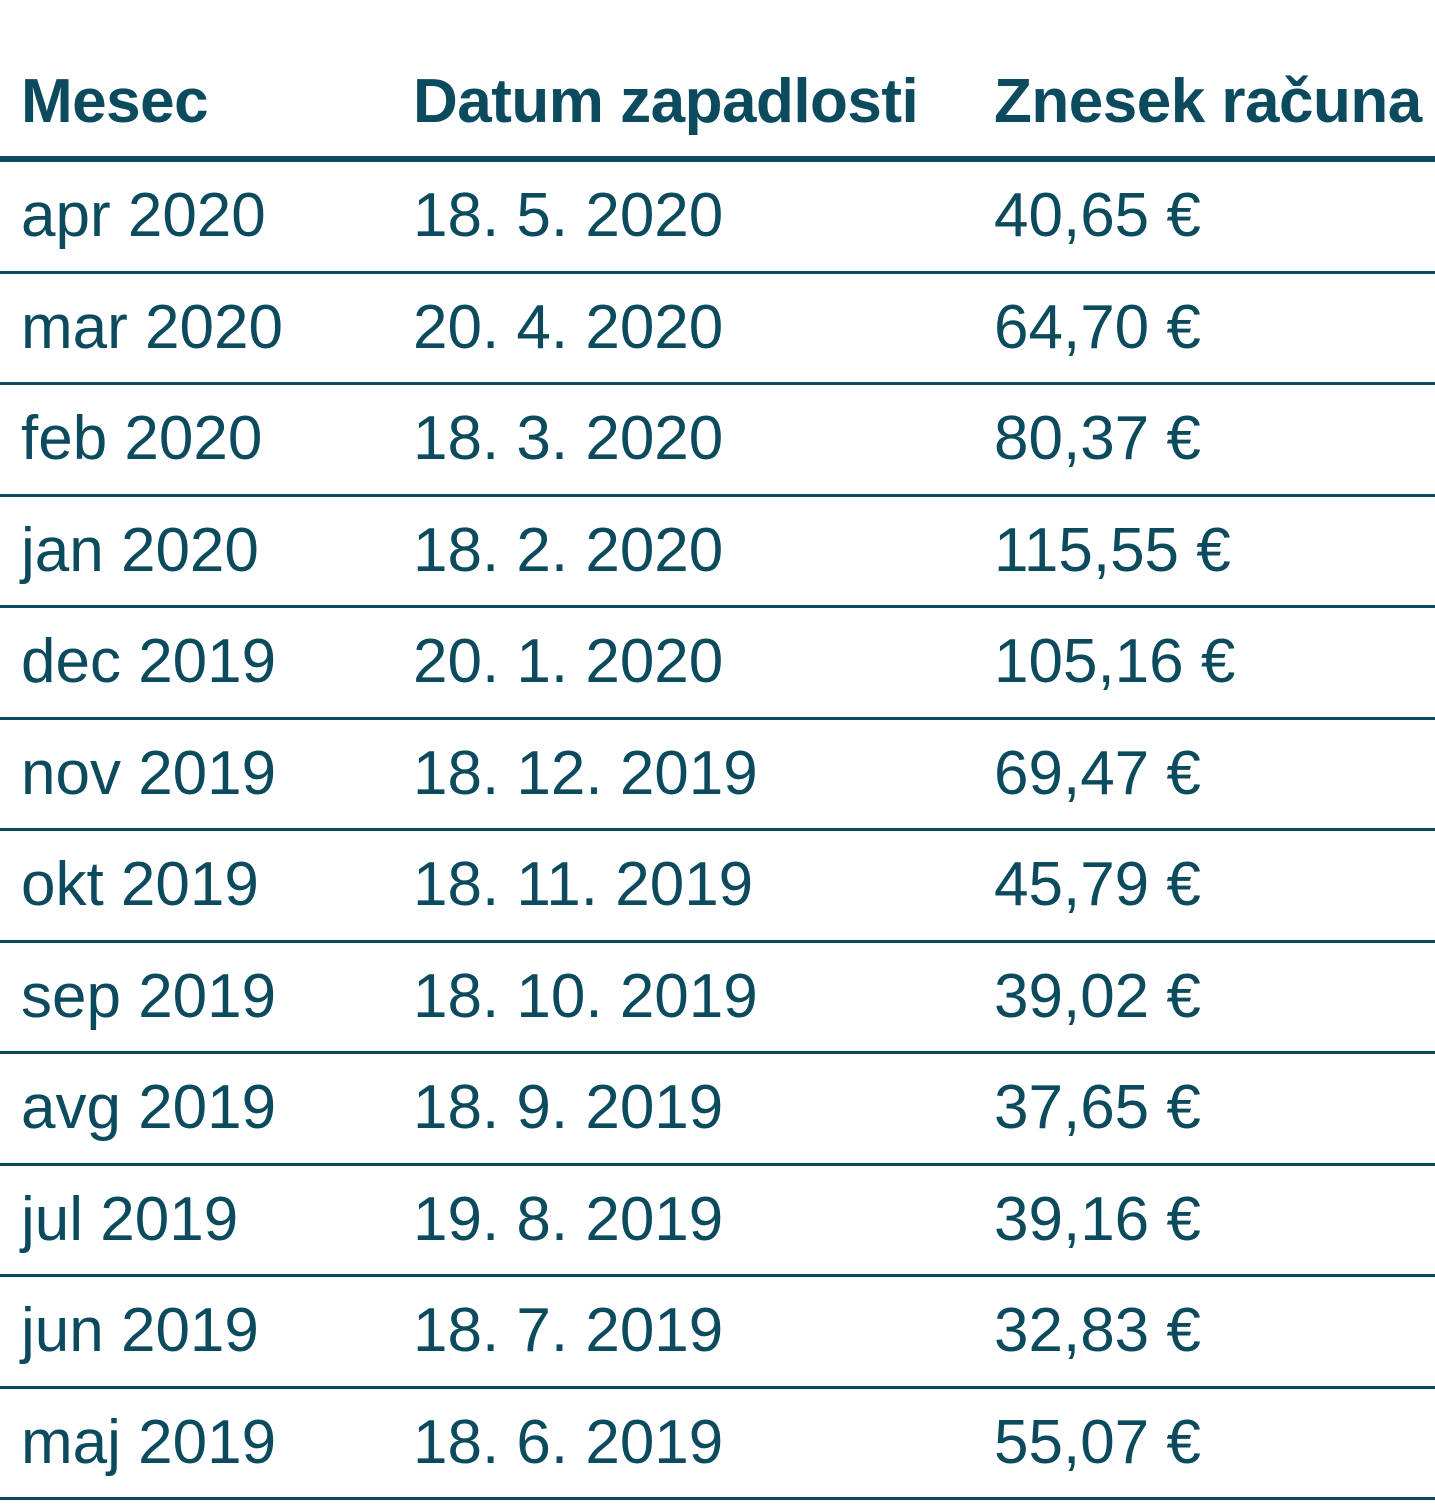 This screenshot has width=1435, height=1504. Describe the element at coordinates (149, 773) in the screenshot. I see `cell-month: nov 2019` at that location.